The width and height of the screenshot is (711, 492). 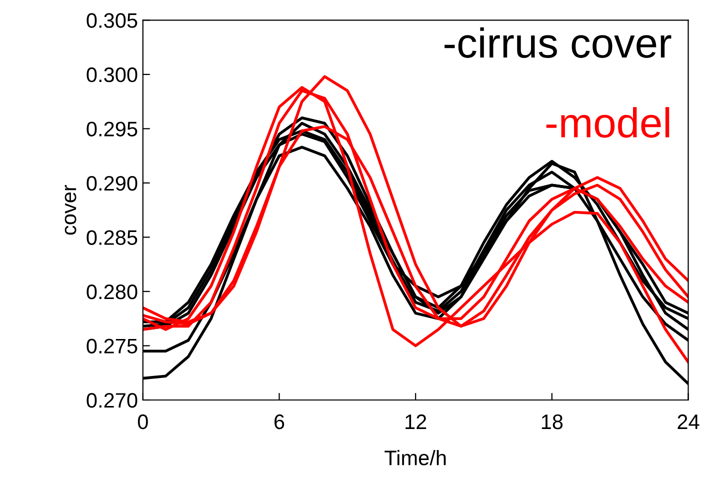 What do you see at coordinates (552, 422) in the screenshot?
I see `x-tick-label: 18` at bounding box center [552, 422].